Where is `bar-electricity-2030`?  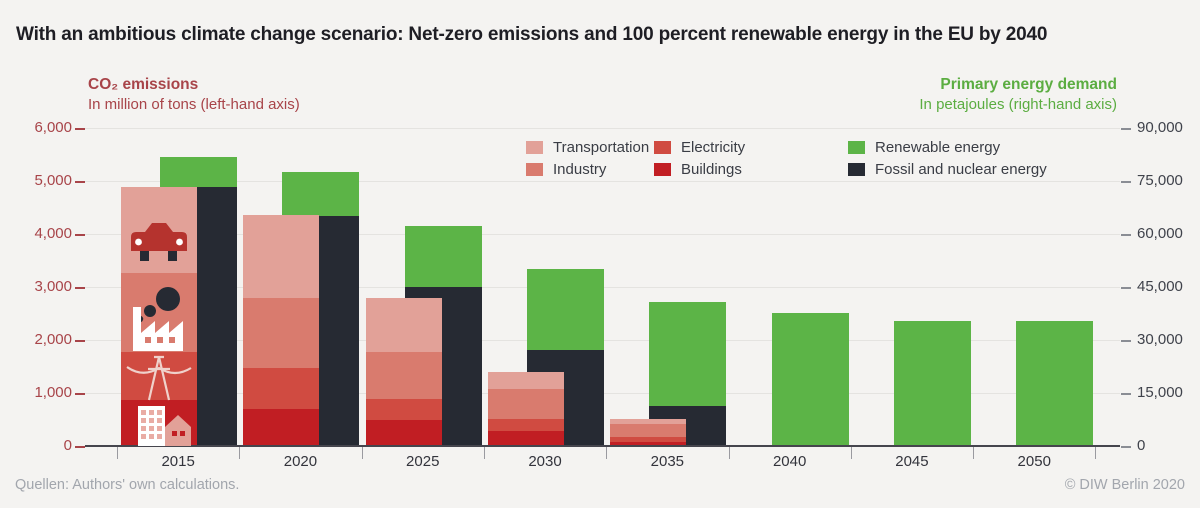 bar-electricity-2030 is located at coordinates (525, 425).